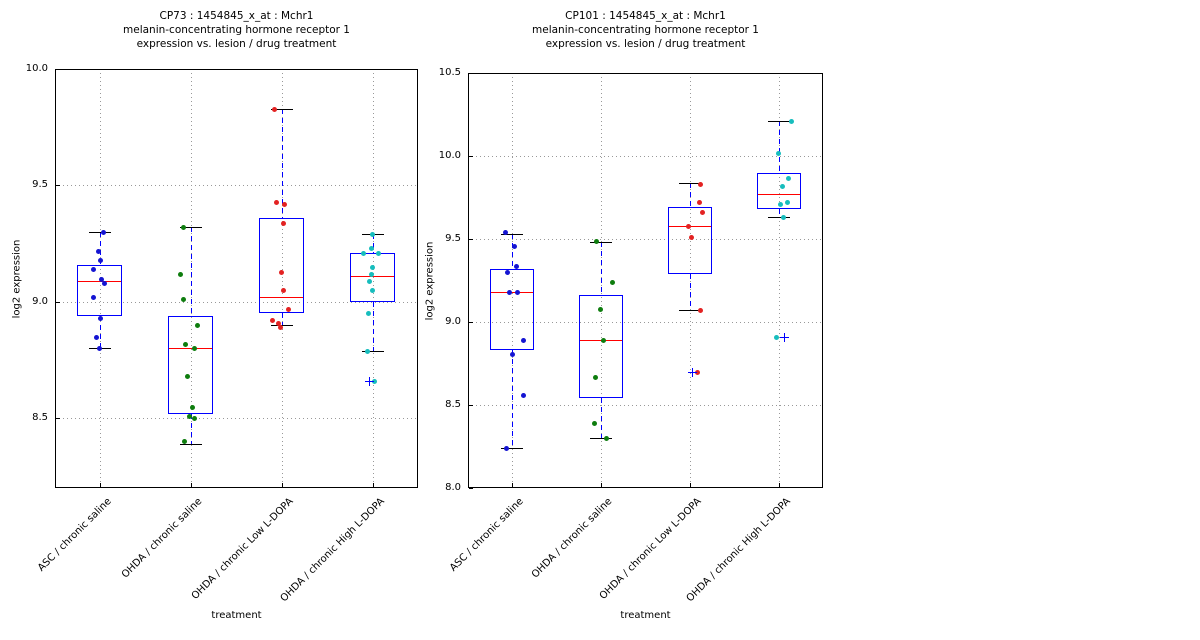  Describe the element at coordinates (236, 615) in the screenshot. I see `x-axis-label: treatment` at that location.